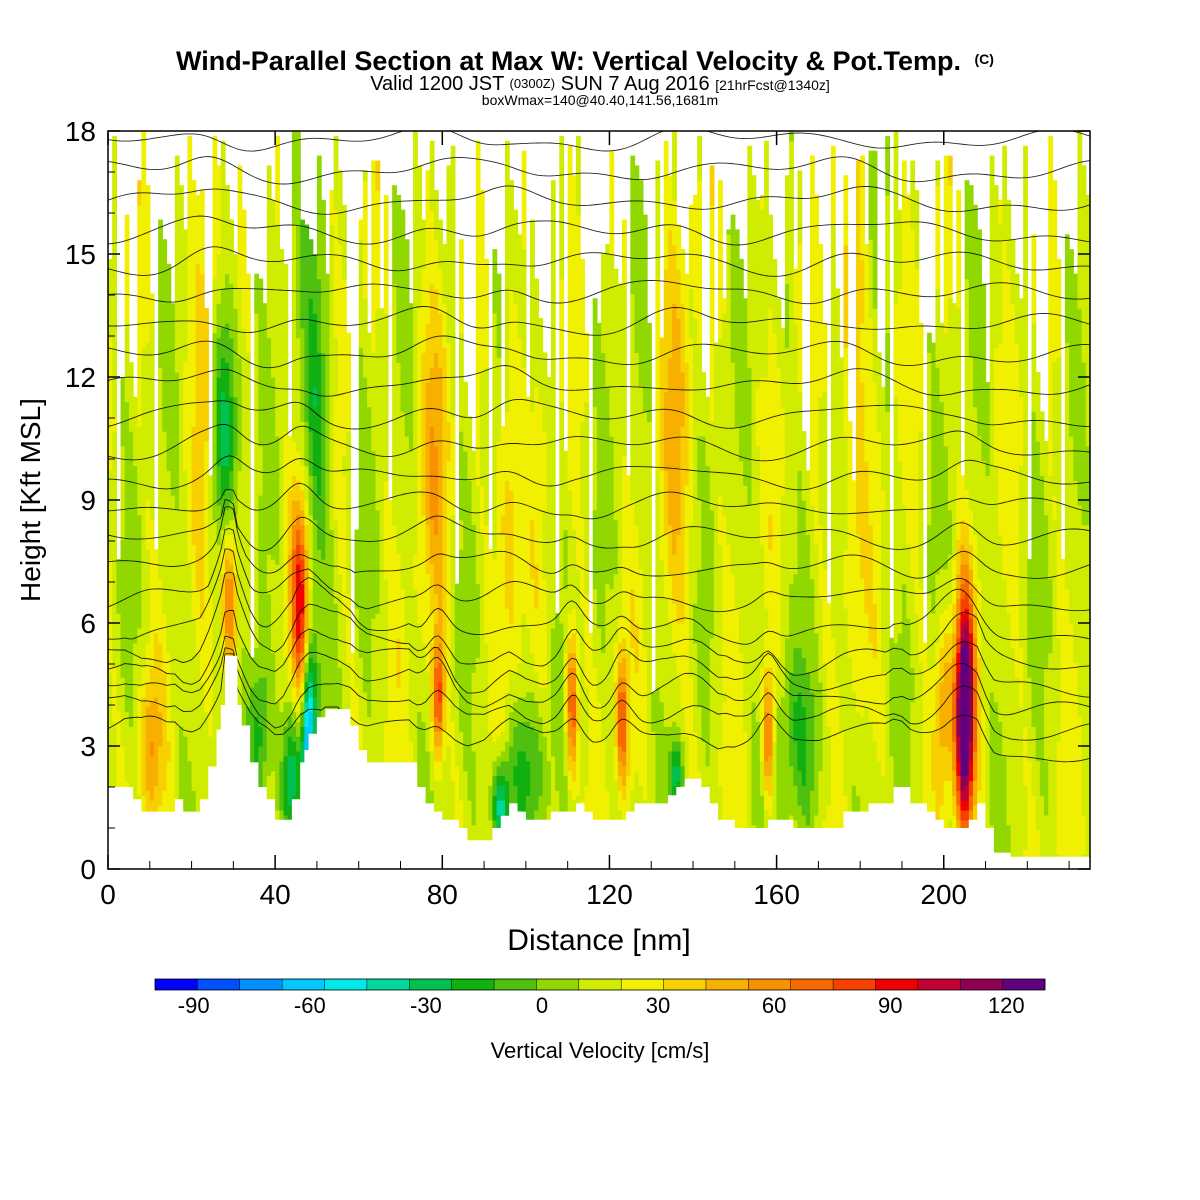  I want to click on colorbar-tick-label: -30, so click(426, 1005).